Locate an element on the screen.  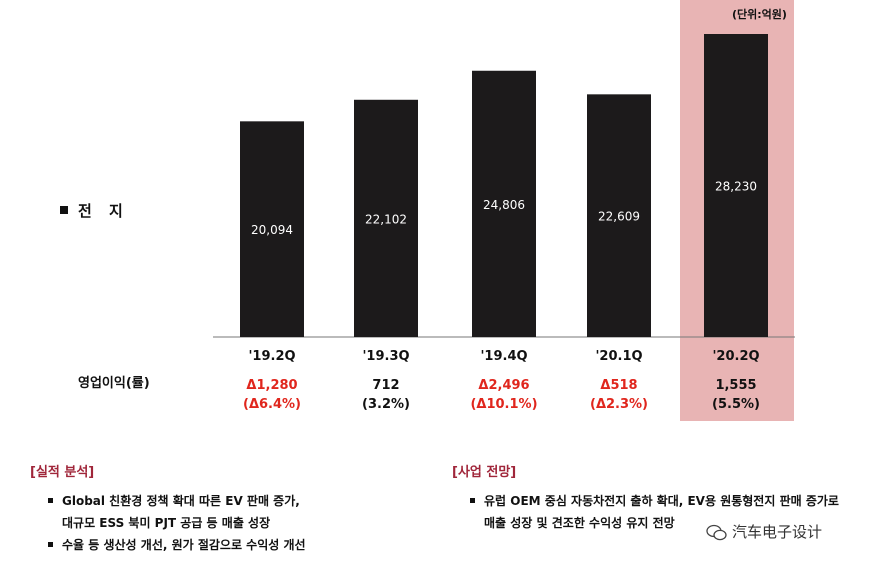
performance-bullet-0: Global 친환경 정책 확대 따른 EV 판매 증가, is located at coordinates (177, 501).